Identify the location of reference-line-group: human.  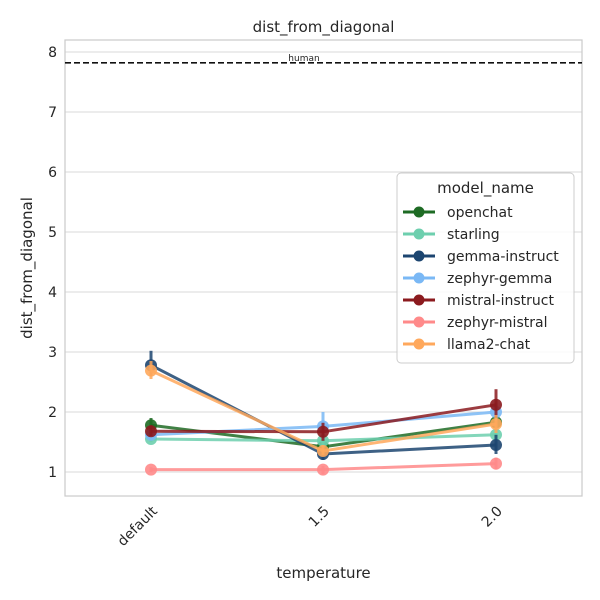
(323, 59).